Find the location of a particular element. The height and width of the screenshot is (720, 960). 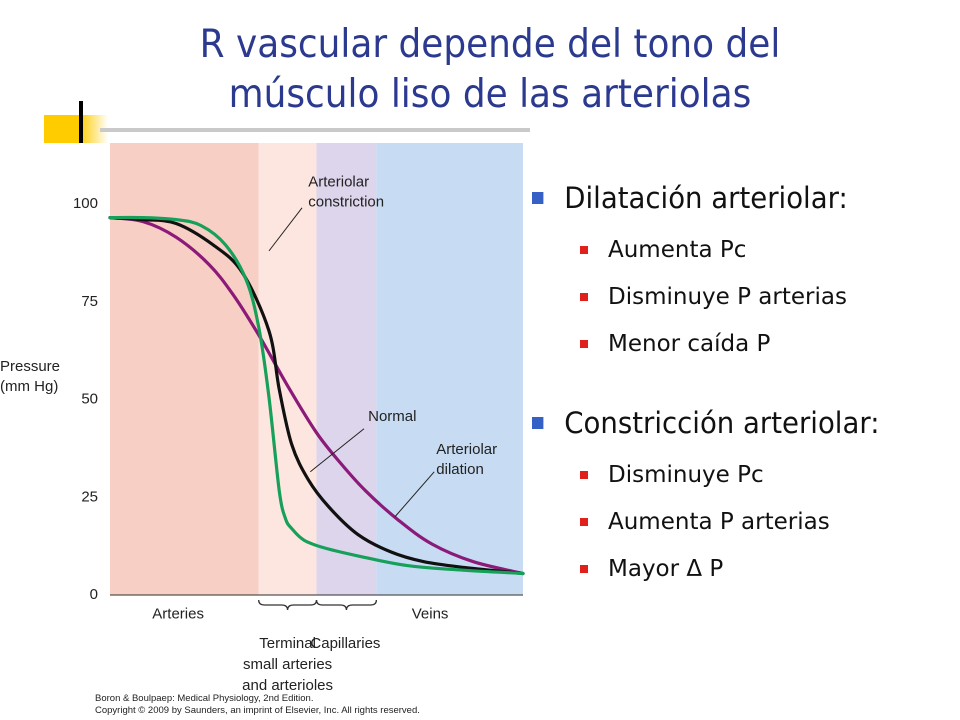

bullet-sub-label: Disminuye P arterias is located at coordinates (727, 296).